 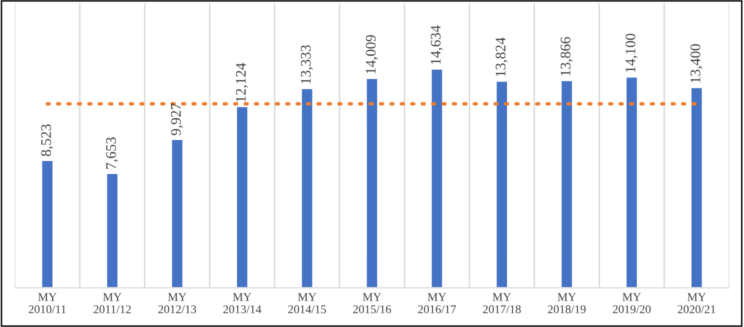 What do you see at coordinates (697, 303) in the screenshot?
I see `x-tick-label: MY 2020/21` at bounding box center [697, 303].